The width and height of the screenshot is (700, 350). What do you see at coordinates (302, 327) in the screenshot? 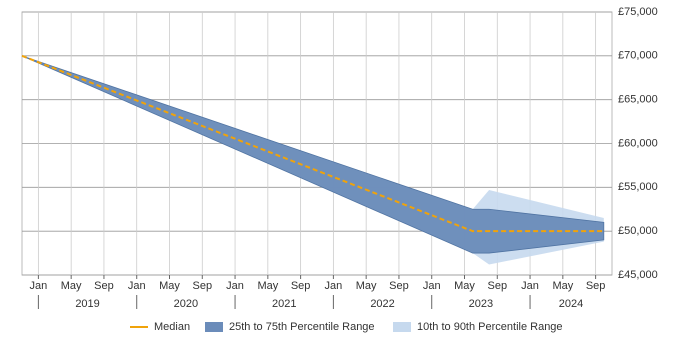
I see `legend-label: 25th to 75th Percentile Range` at bounding box center [302, 327].